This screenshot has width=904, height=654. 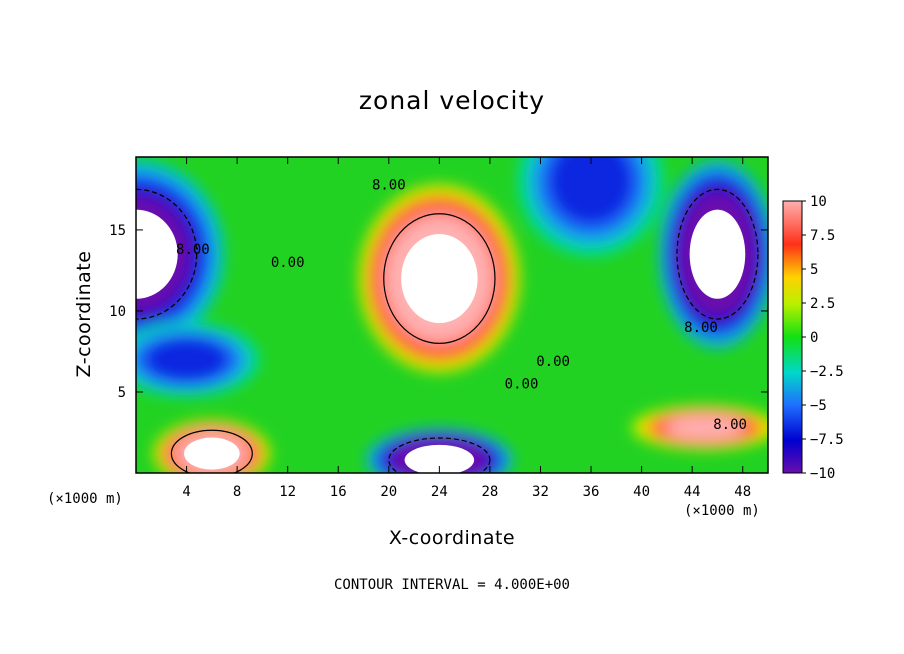 I want to click on x-tick-label: 48, so click(x=742, y=492).